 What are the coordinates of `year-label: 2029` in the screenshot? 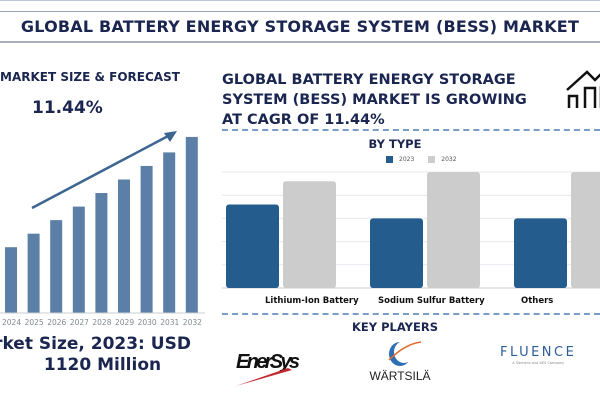 It's located at (125, 322).